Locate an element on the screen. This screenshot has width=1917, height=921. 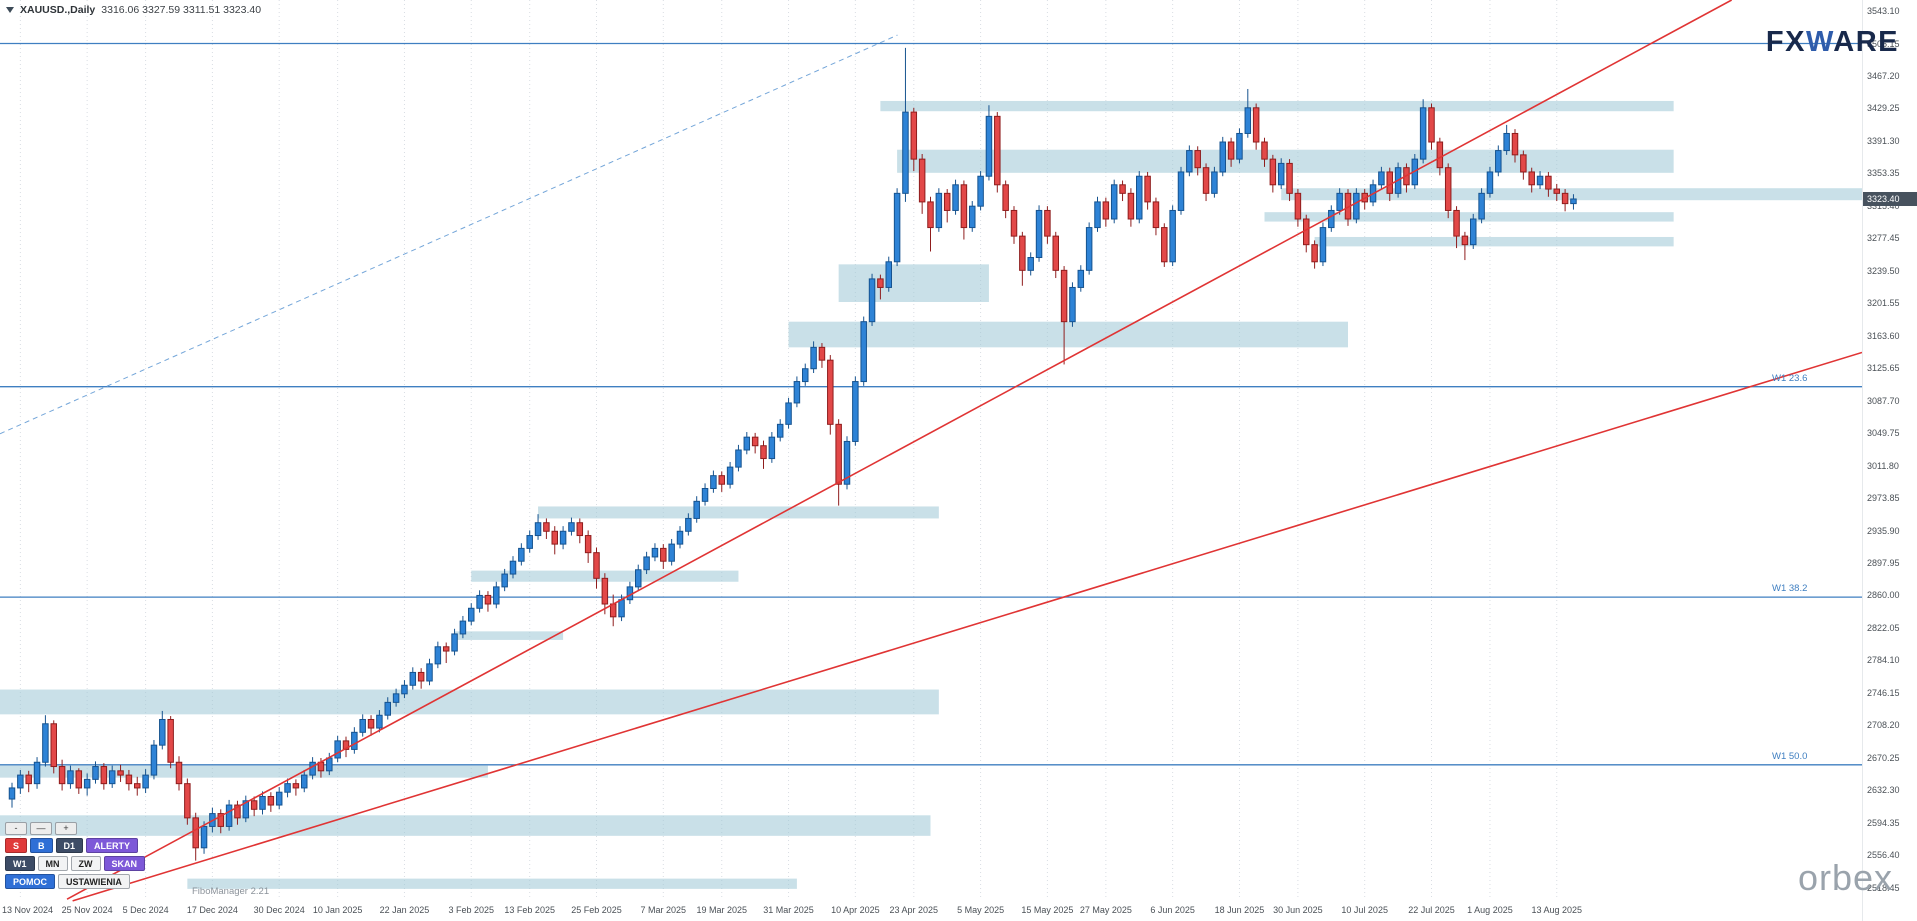
date-axis-label: 5 Dec 2024 is located at coordinates (145, 910).